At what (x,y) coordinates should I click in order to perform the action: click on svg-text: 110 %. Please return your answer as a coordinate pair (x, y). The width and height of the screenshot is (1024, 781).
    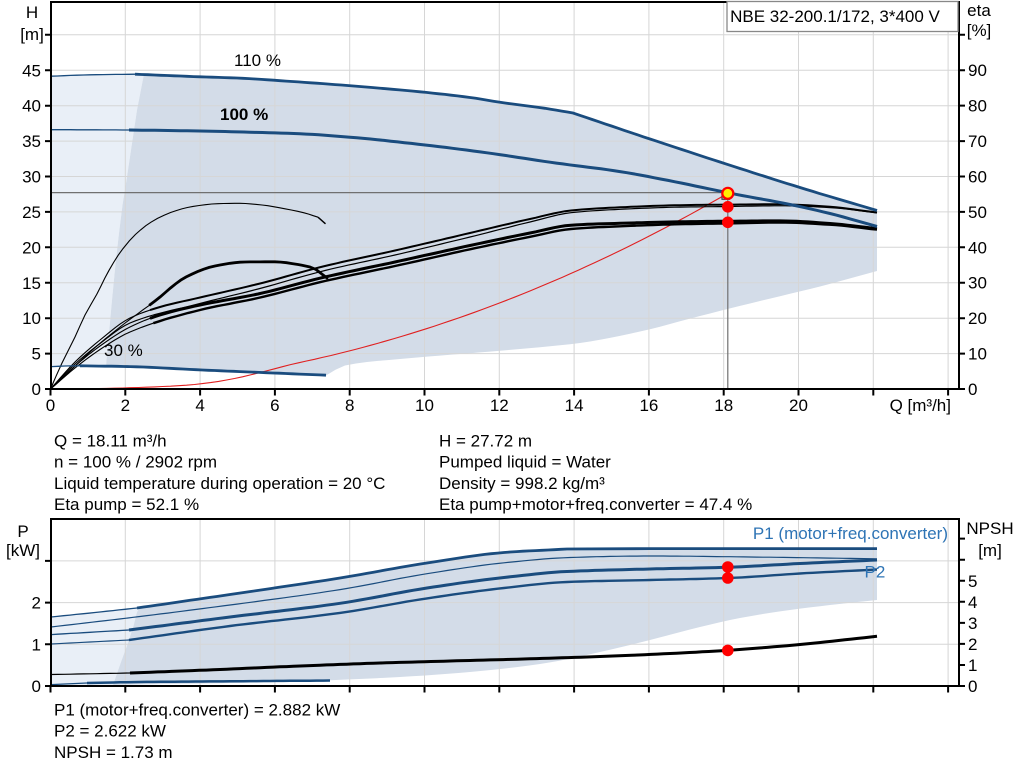
    Looking at the image, I should click on (257, 60).